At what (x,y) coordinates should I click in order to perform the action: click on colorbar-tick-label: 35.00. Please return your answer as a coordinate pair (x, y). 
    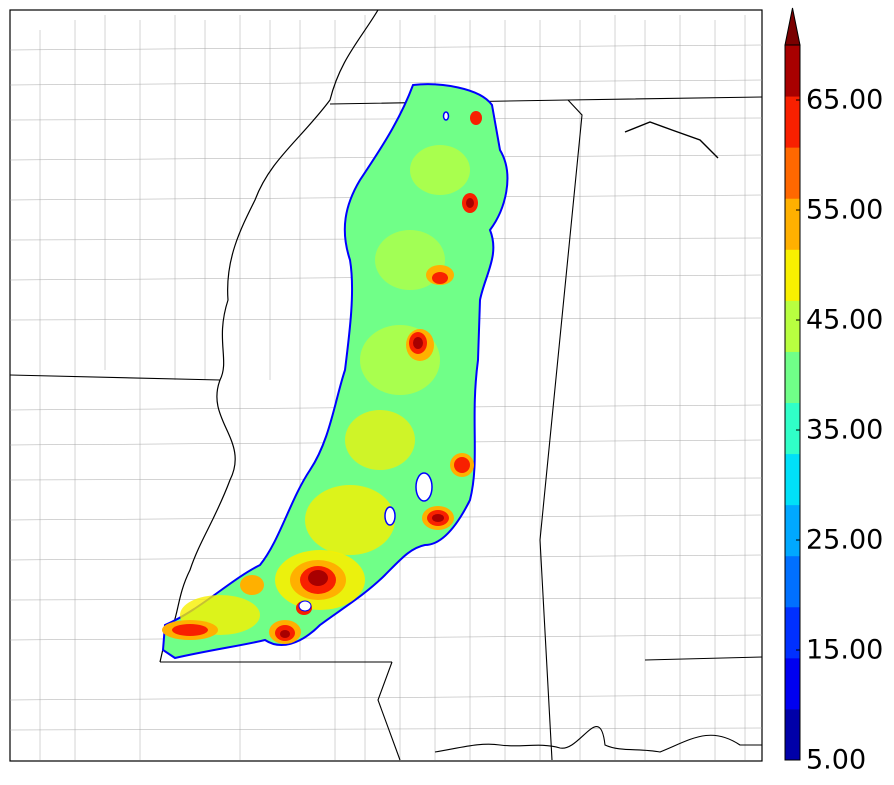
    Looking at the image, I should click on (845, 430).